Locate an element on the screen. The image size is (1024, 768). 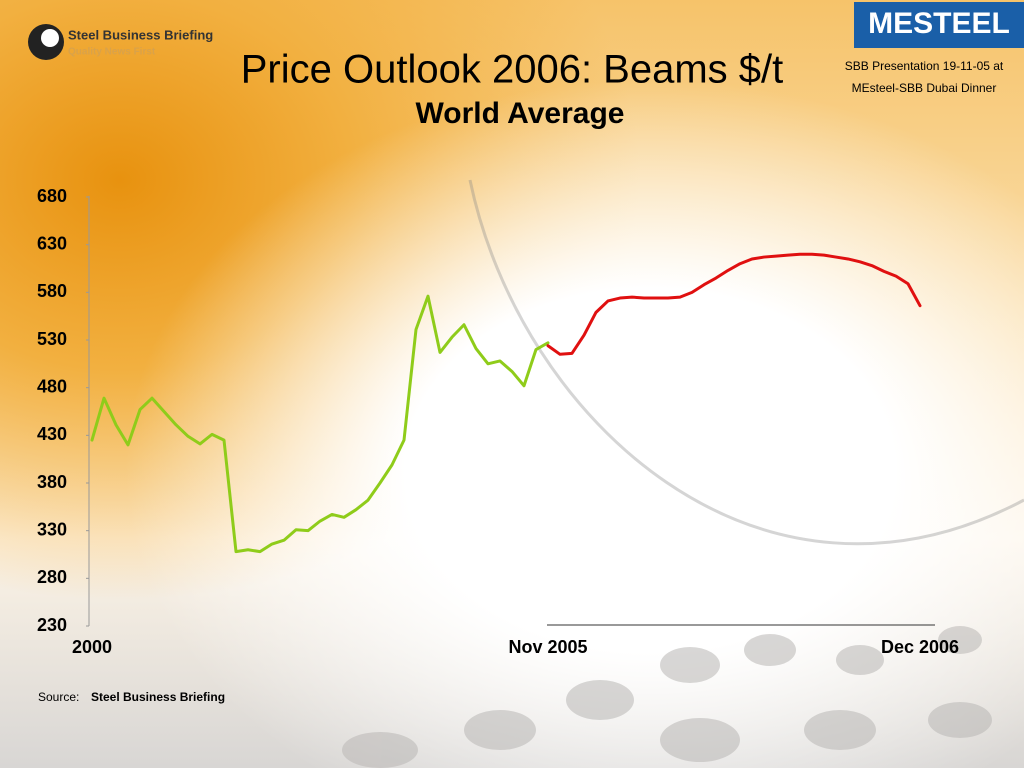
note: SBB Presentation 19-11-05 at is located at coordinates (924, 66).